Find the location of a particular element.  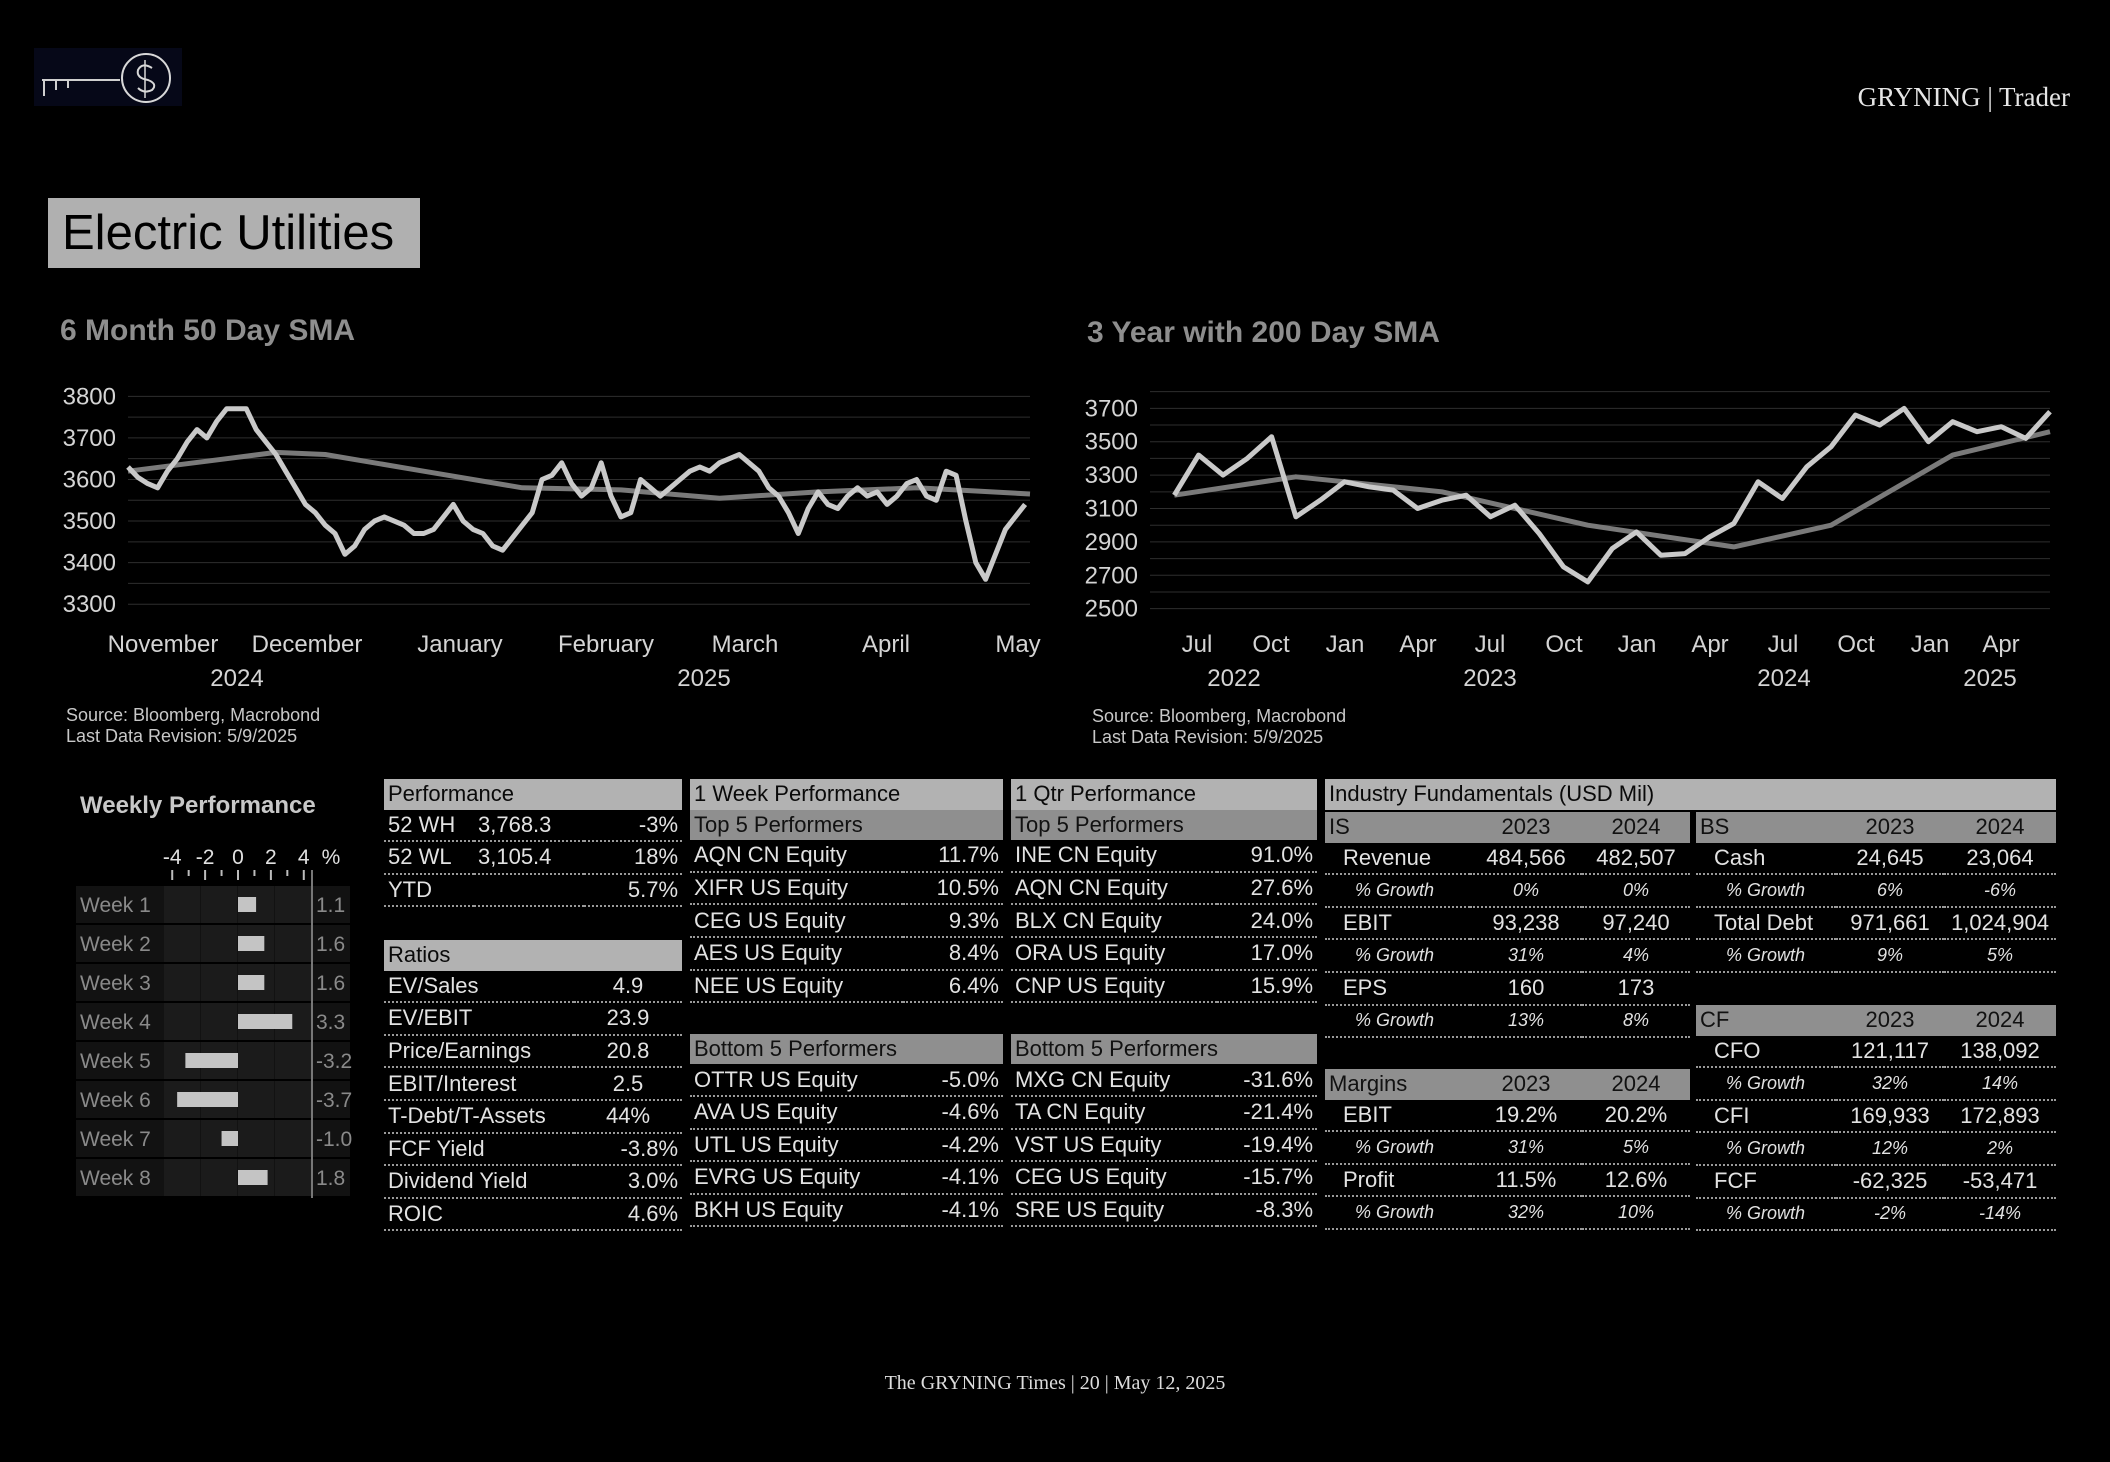

x-tick-label: 0 is located at coordinates (238, 857).